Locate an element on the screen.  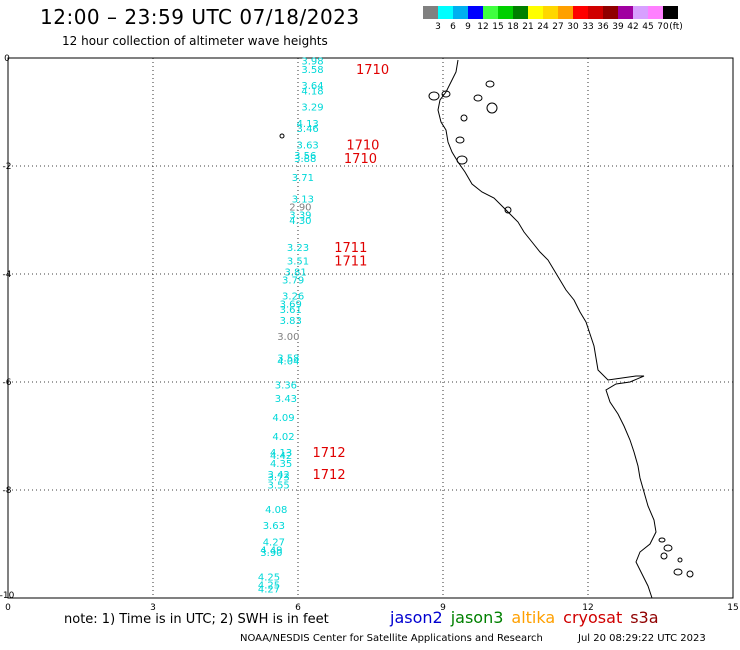
swh-value-label: 3.23 is located at coordinates (298, 248).